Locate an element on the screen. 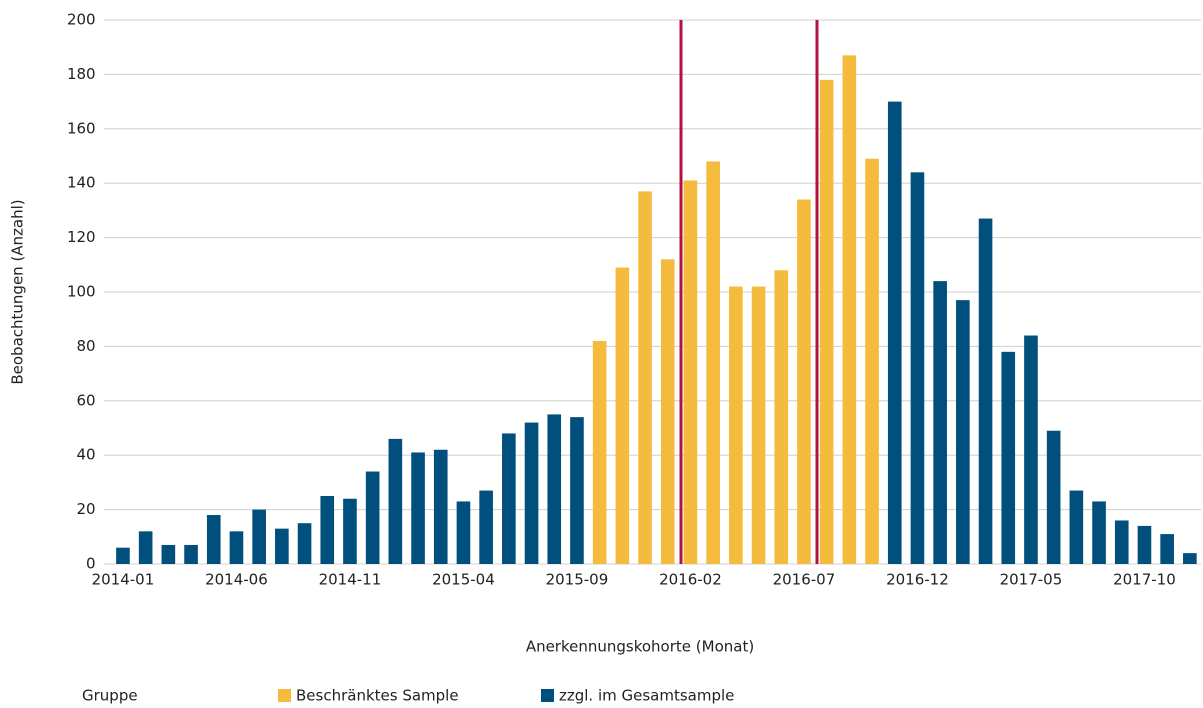 The width and height of the screenshot is (1203, 708). x-tick-label: 2017-05 is located at coordinates (1031, 580).